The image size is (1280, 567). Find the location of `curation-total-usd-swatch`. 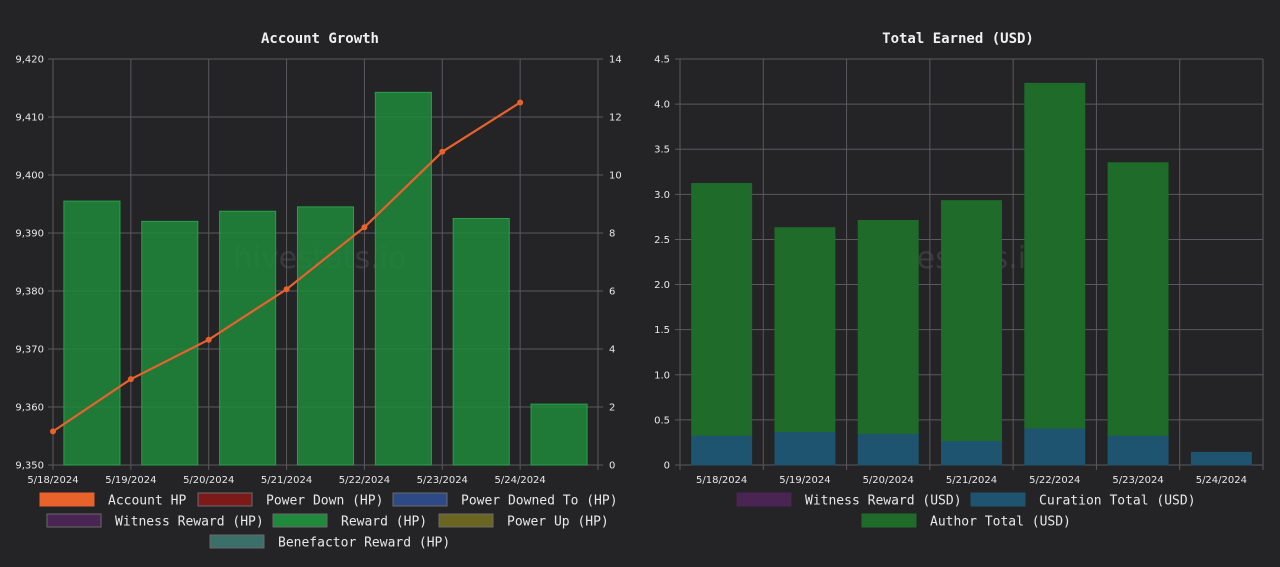

curation-total-usd-swatch is located at coordinates (998, 499).